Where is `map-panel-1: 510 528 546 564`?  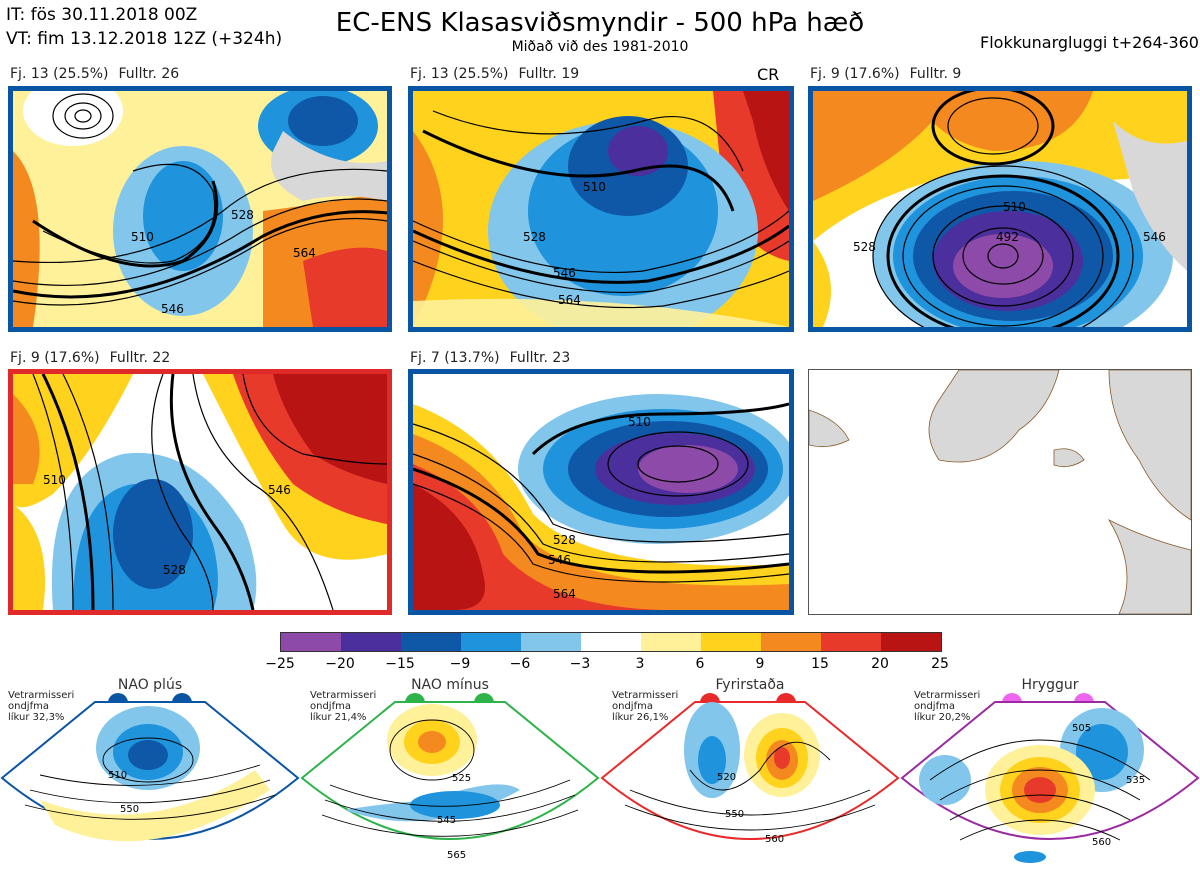 map-panel-1: 510 528 546 564 is located at coordinates (200, 209).